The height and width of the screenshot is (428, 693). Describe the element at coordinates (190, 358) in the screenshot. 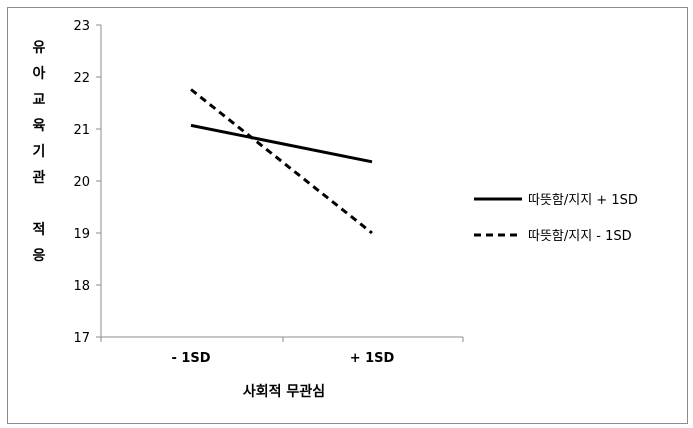

I see `x-category-label: - 1SD` at that location.